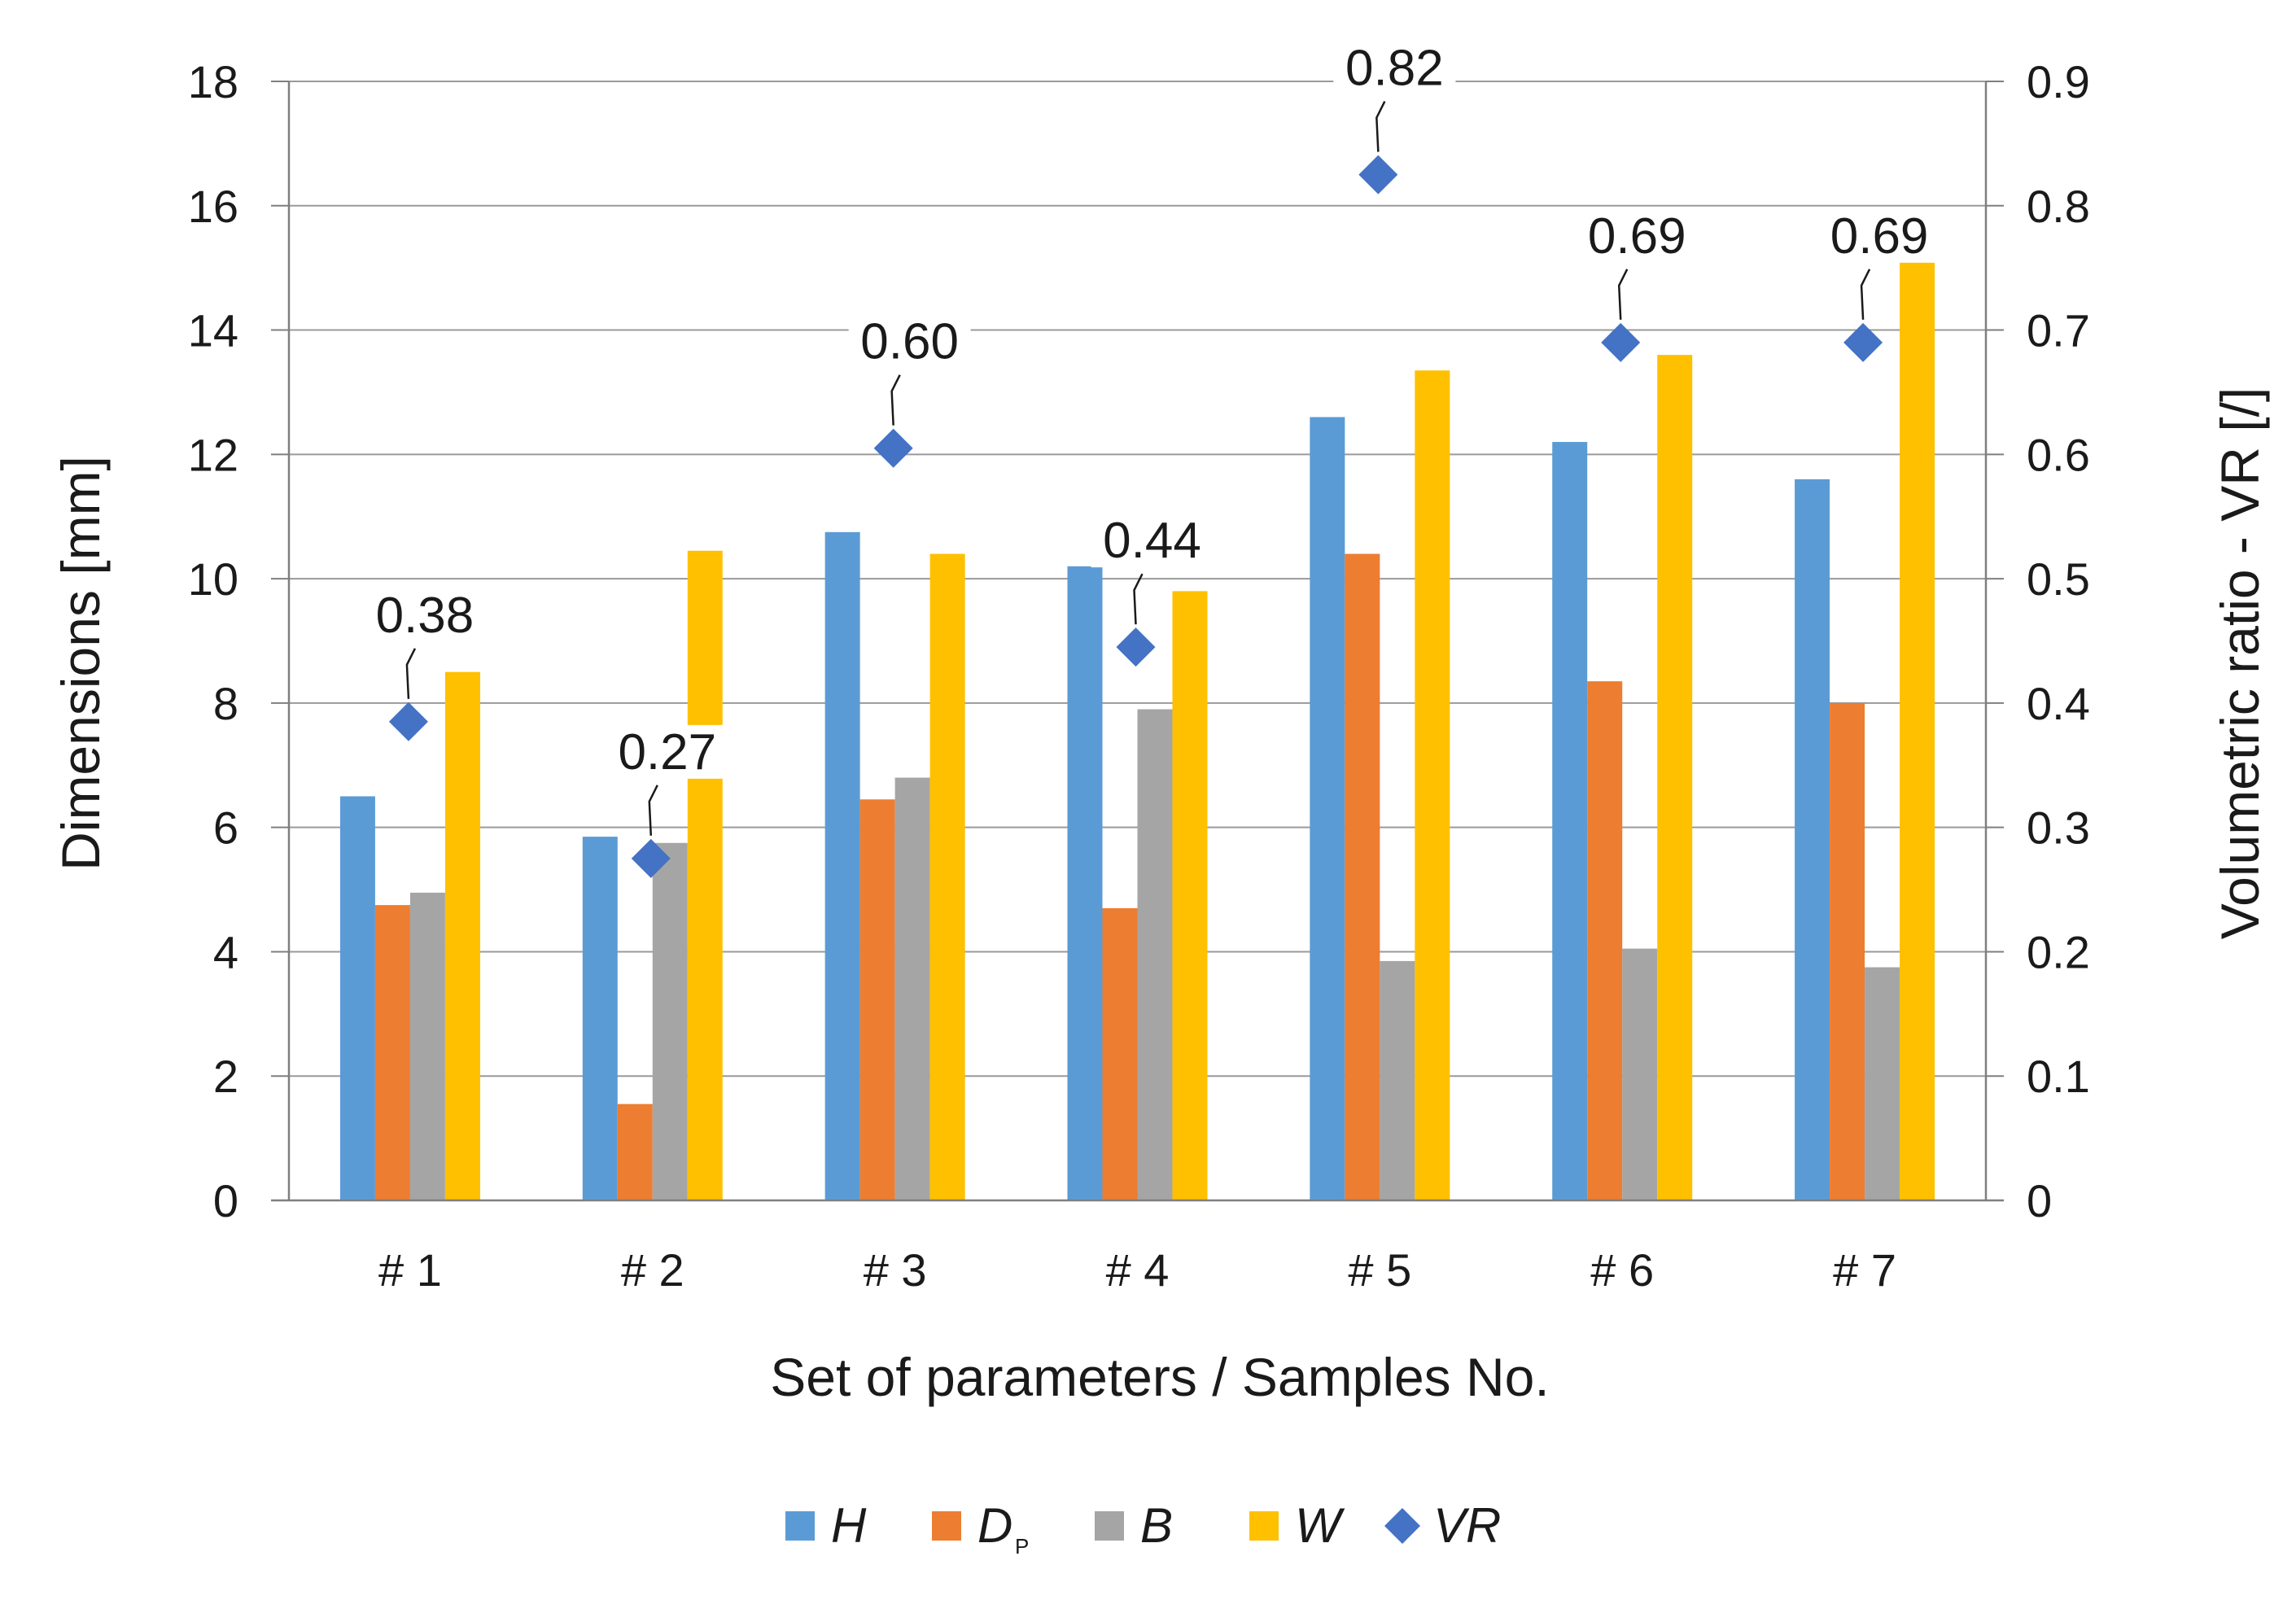 The height and width of the screenshot is (1613, 2296). What do you see at coordinates (81, 663) in the screenshot?
I see `y-axis-label: Dimensions [mm]` at bounding box center [81, 663].